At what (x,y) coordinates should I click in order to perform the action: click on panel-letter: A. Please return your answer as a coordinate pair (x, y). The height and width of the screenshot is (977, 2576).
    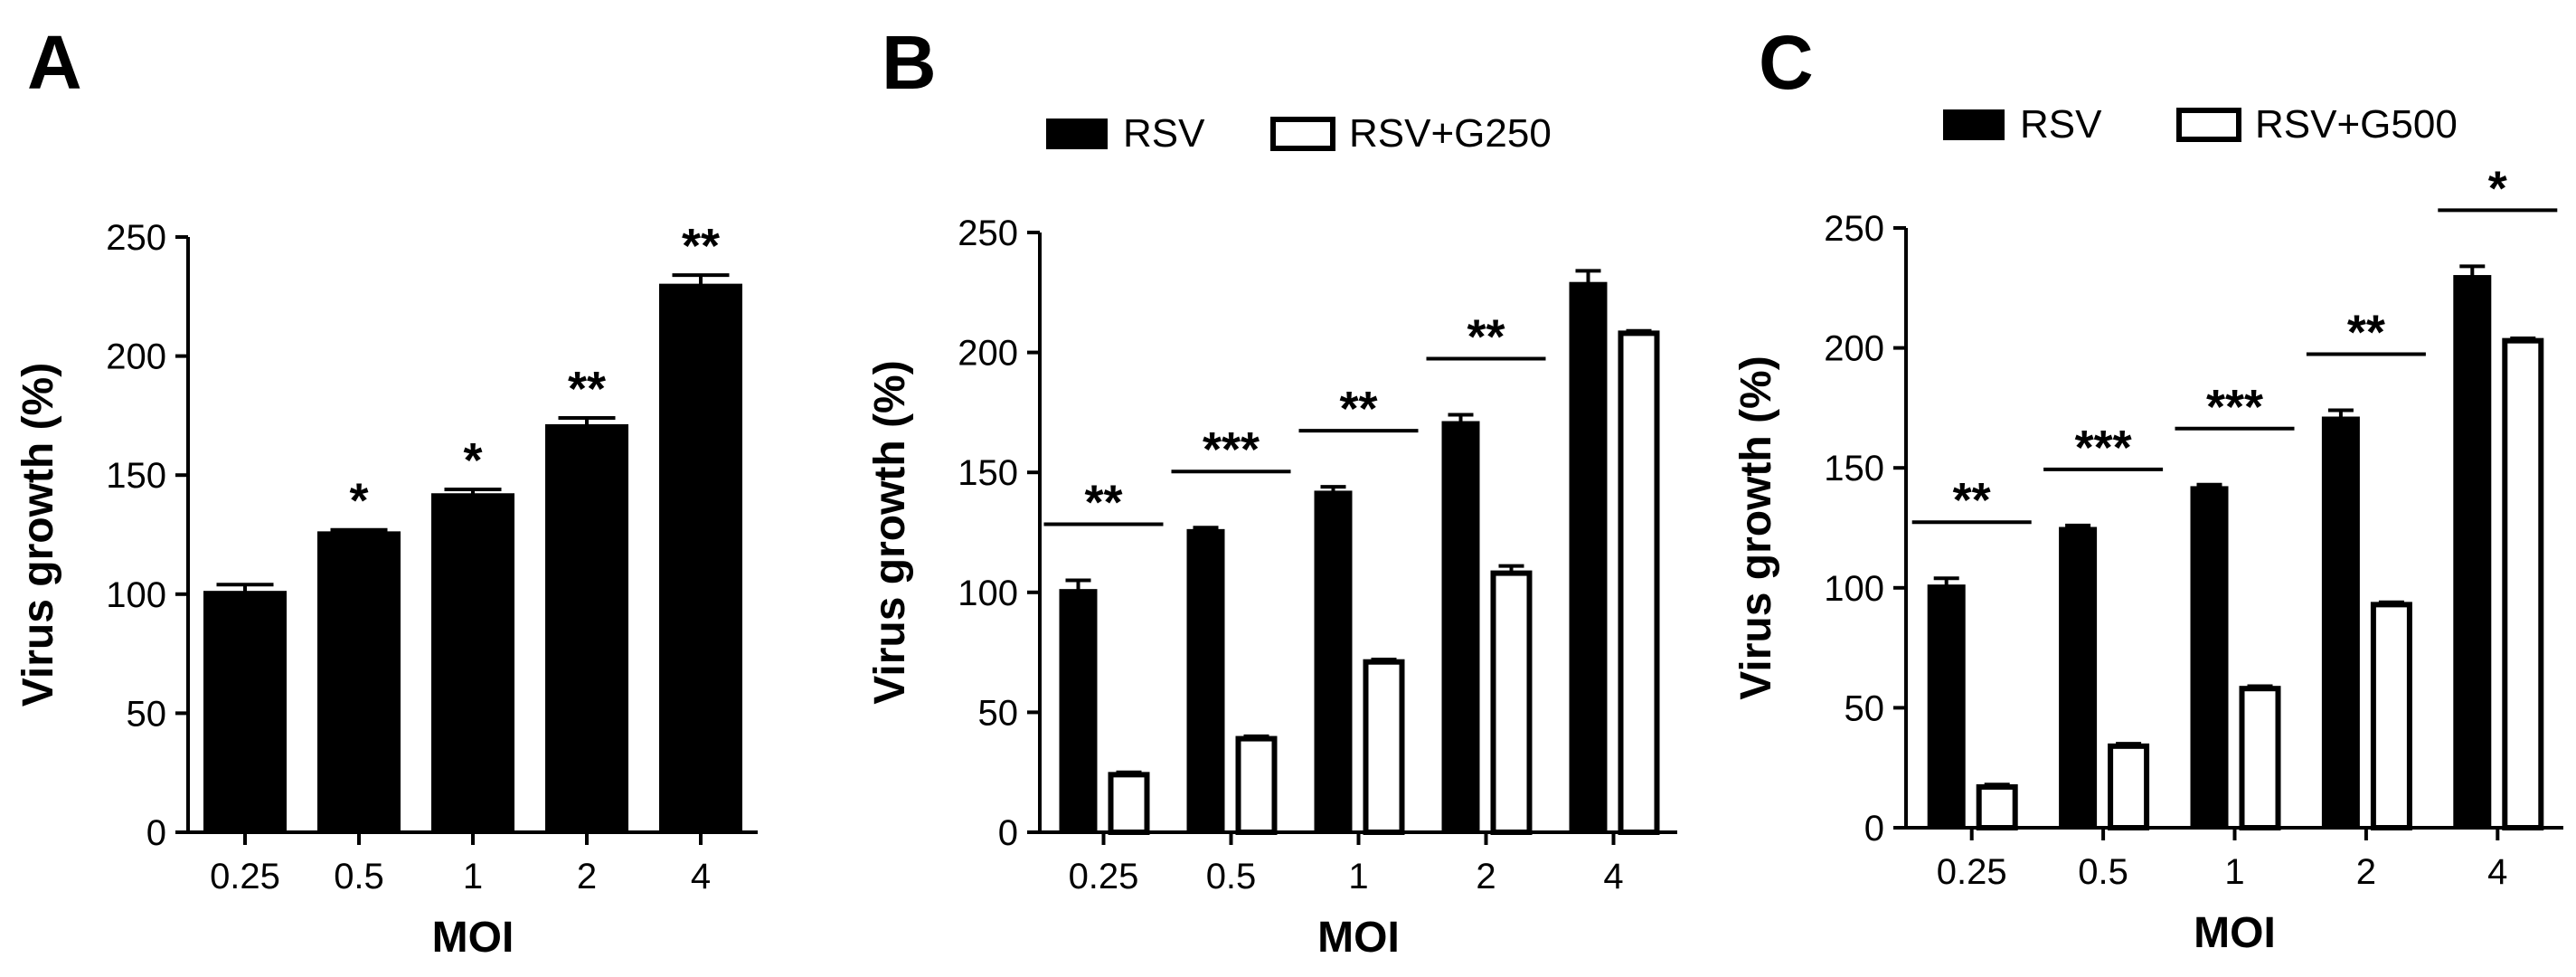
    Looking at the image, I should click on (54, 62).